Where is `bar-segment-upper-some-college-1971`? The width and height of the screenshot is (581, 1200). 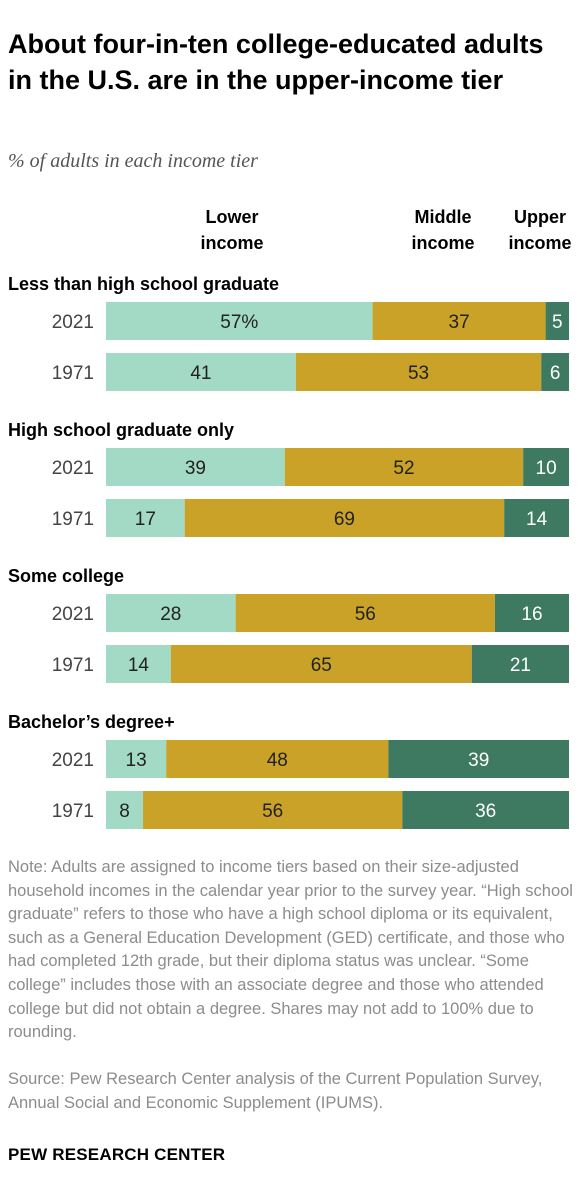 bar-segment-upper-some-college-1971 is located at coordinates (520, 664).